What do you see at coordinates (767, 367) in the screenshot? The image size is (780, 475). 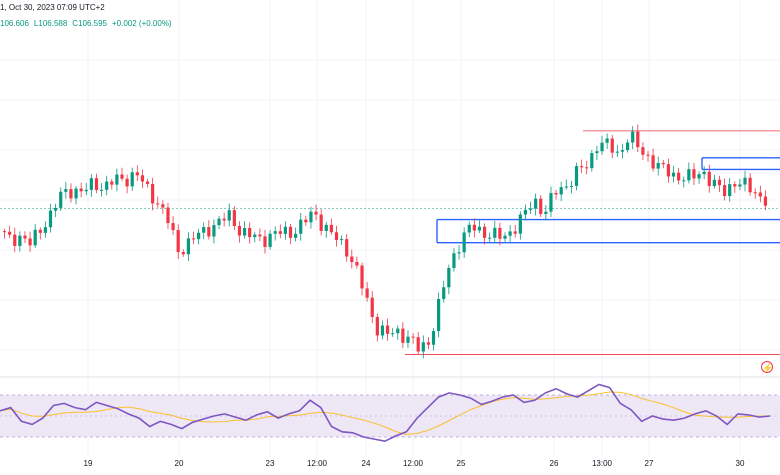 I see `flash-icon: ⚡` at bounding box center [767, 367].